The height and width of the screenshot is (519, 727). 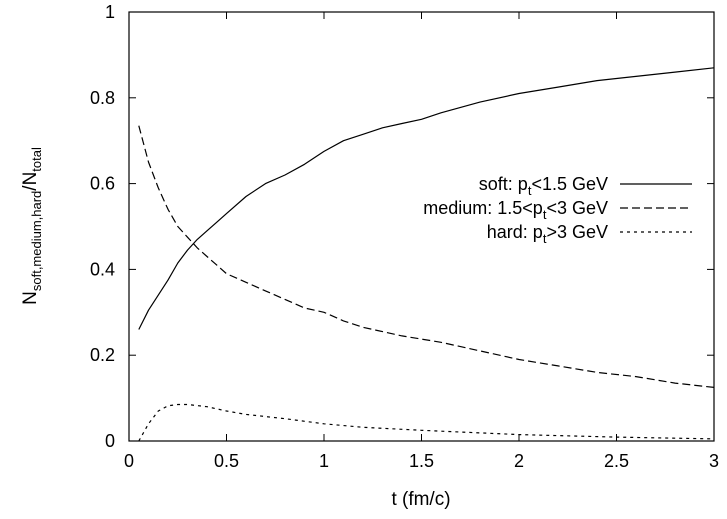 I want to click on x-tick-label: 0, so click(x=129, y=461).